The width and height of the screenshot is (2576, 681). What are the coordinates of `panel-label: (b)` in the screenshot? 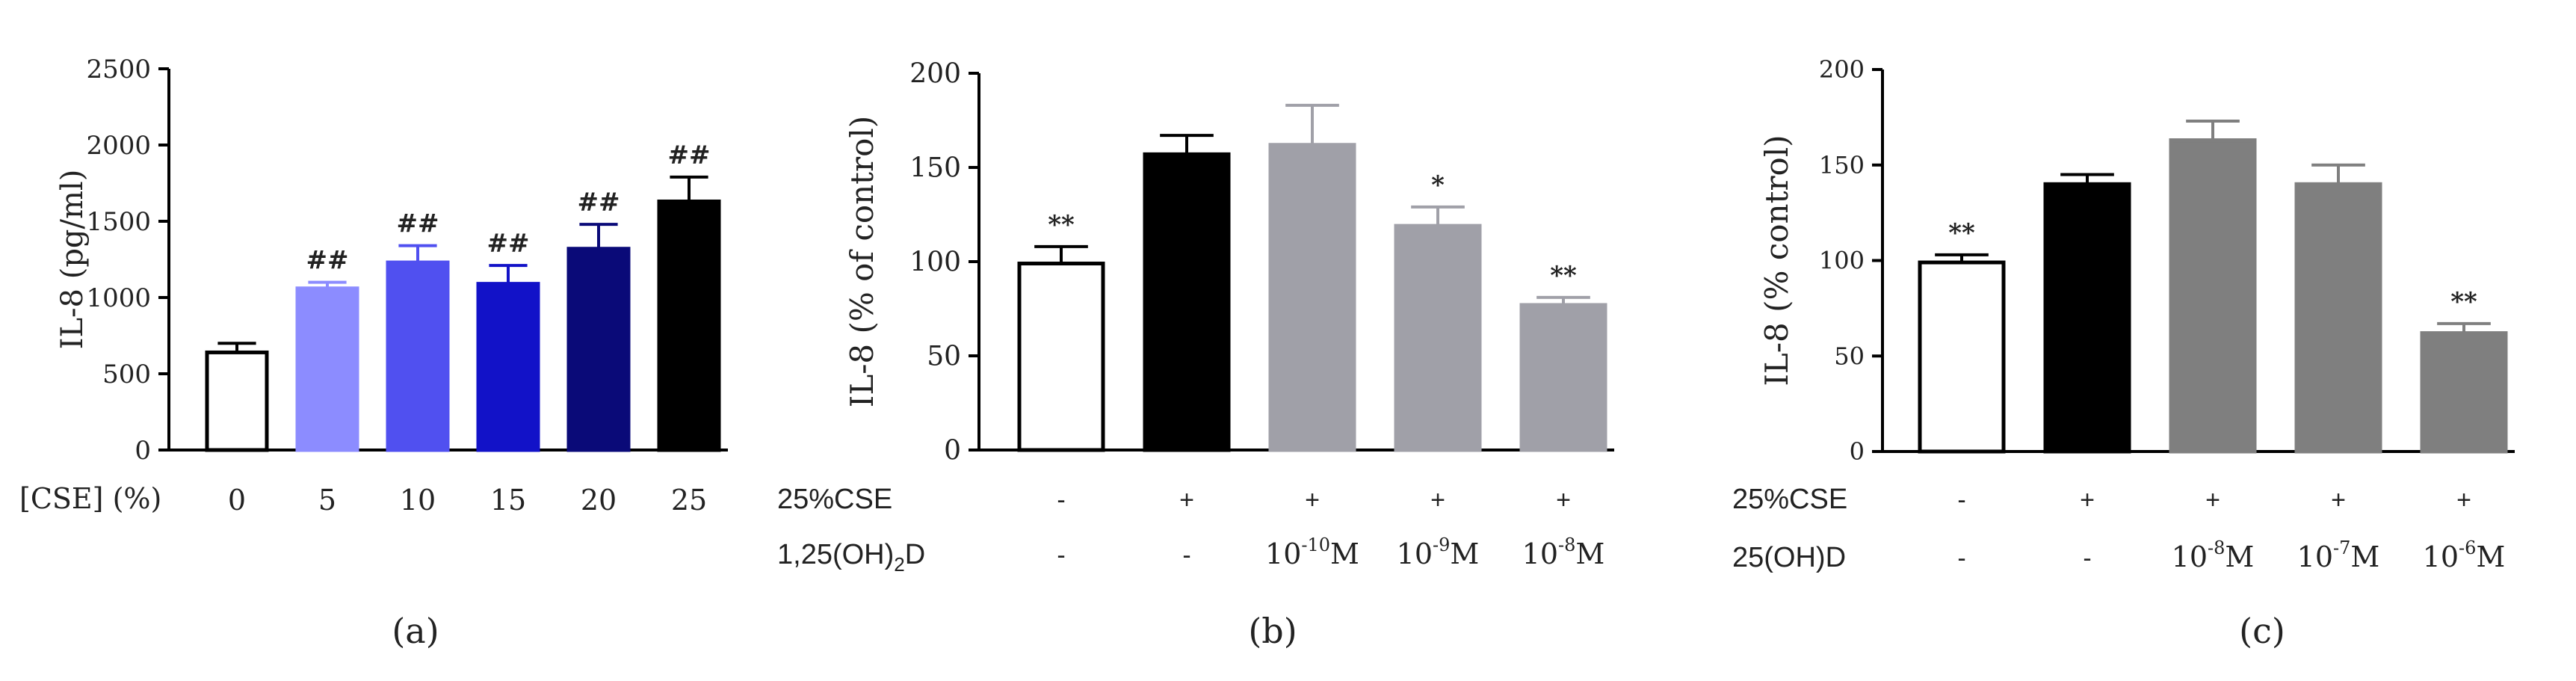 It's located at (1273, 631).